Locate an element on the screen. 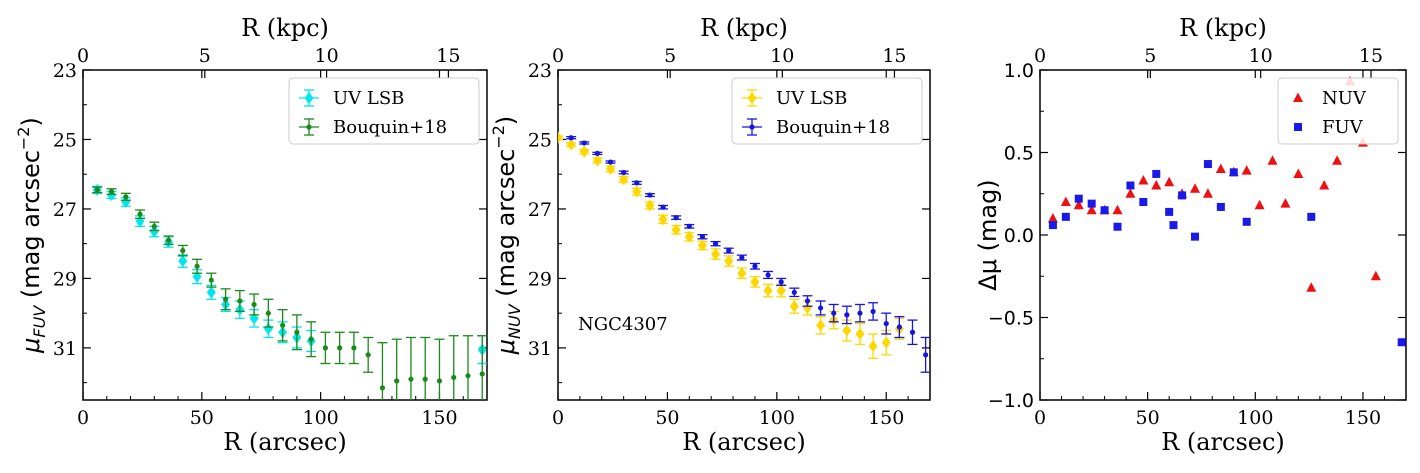 The height and width of the screenshot is (473, 1420). y-tick-label: 23 is located at coordinates (540, 71).